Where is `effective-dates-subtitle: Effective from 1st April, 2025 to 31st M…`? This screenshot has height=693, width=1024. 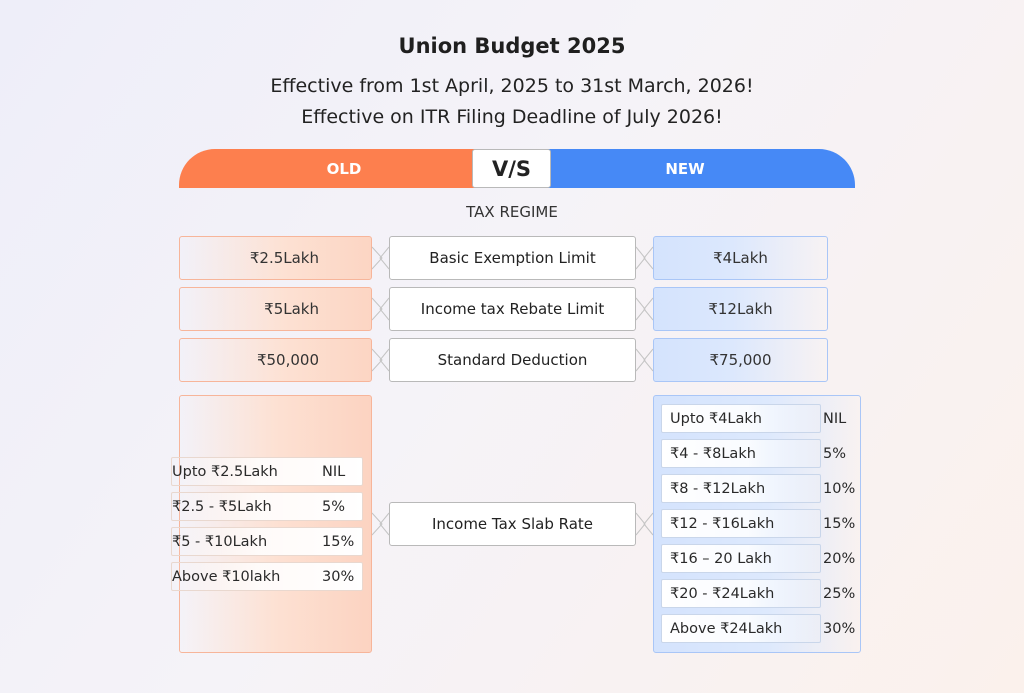 effective-dates-subtitle: Effective from 1st April, 2025 to 31st M… is located at coordinates (512, 86).